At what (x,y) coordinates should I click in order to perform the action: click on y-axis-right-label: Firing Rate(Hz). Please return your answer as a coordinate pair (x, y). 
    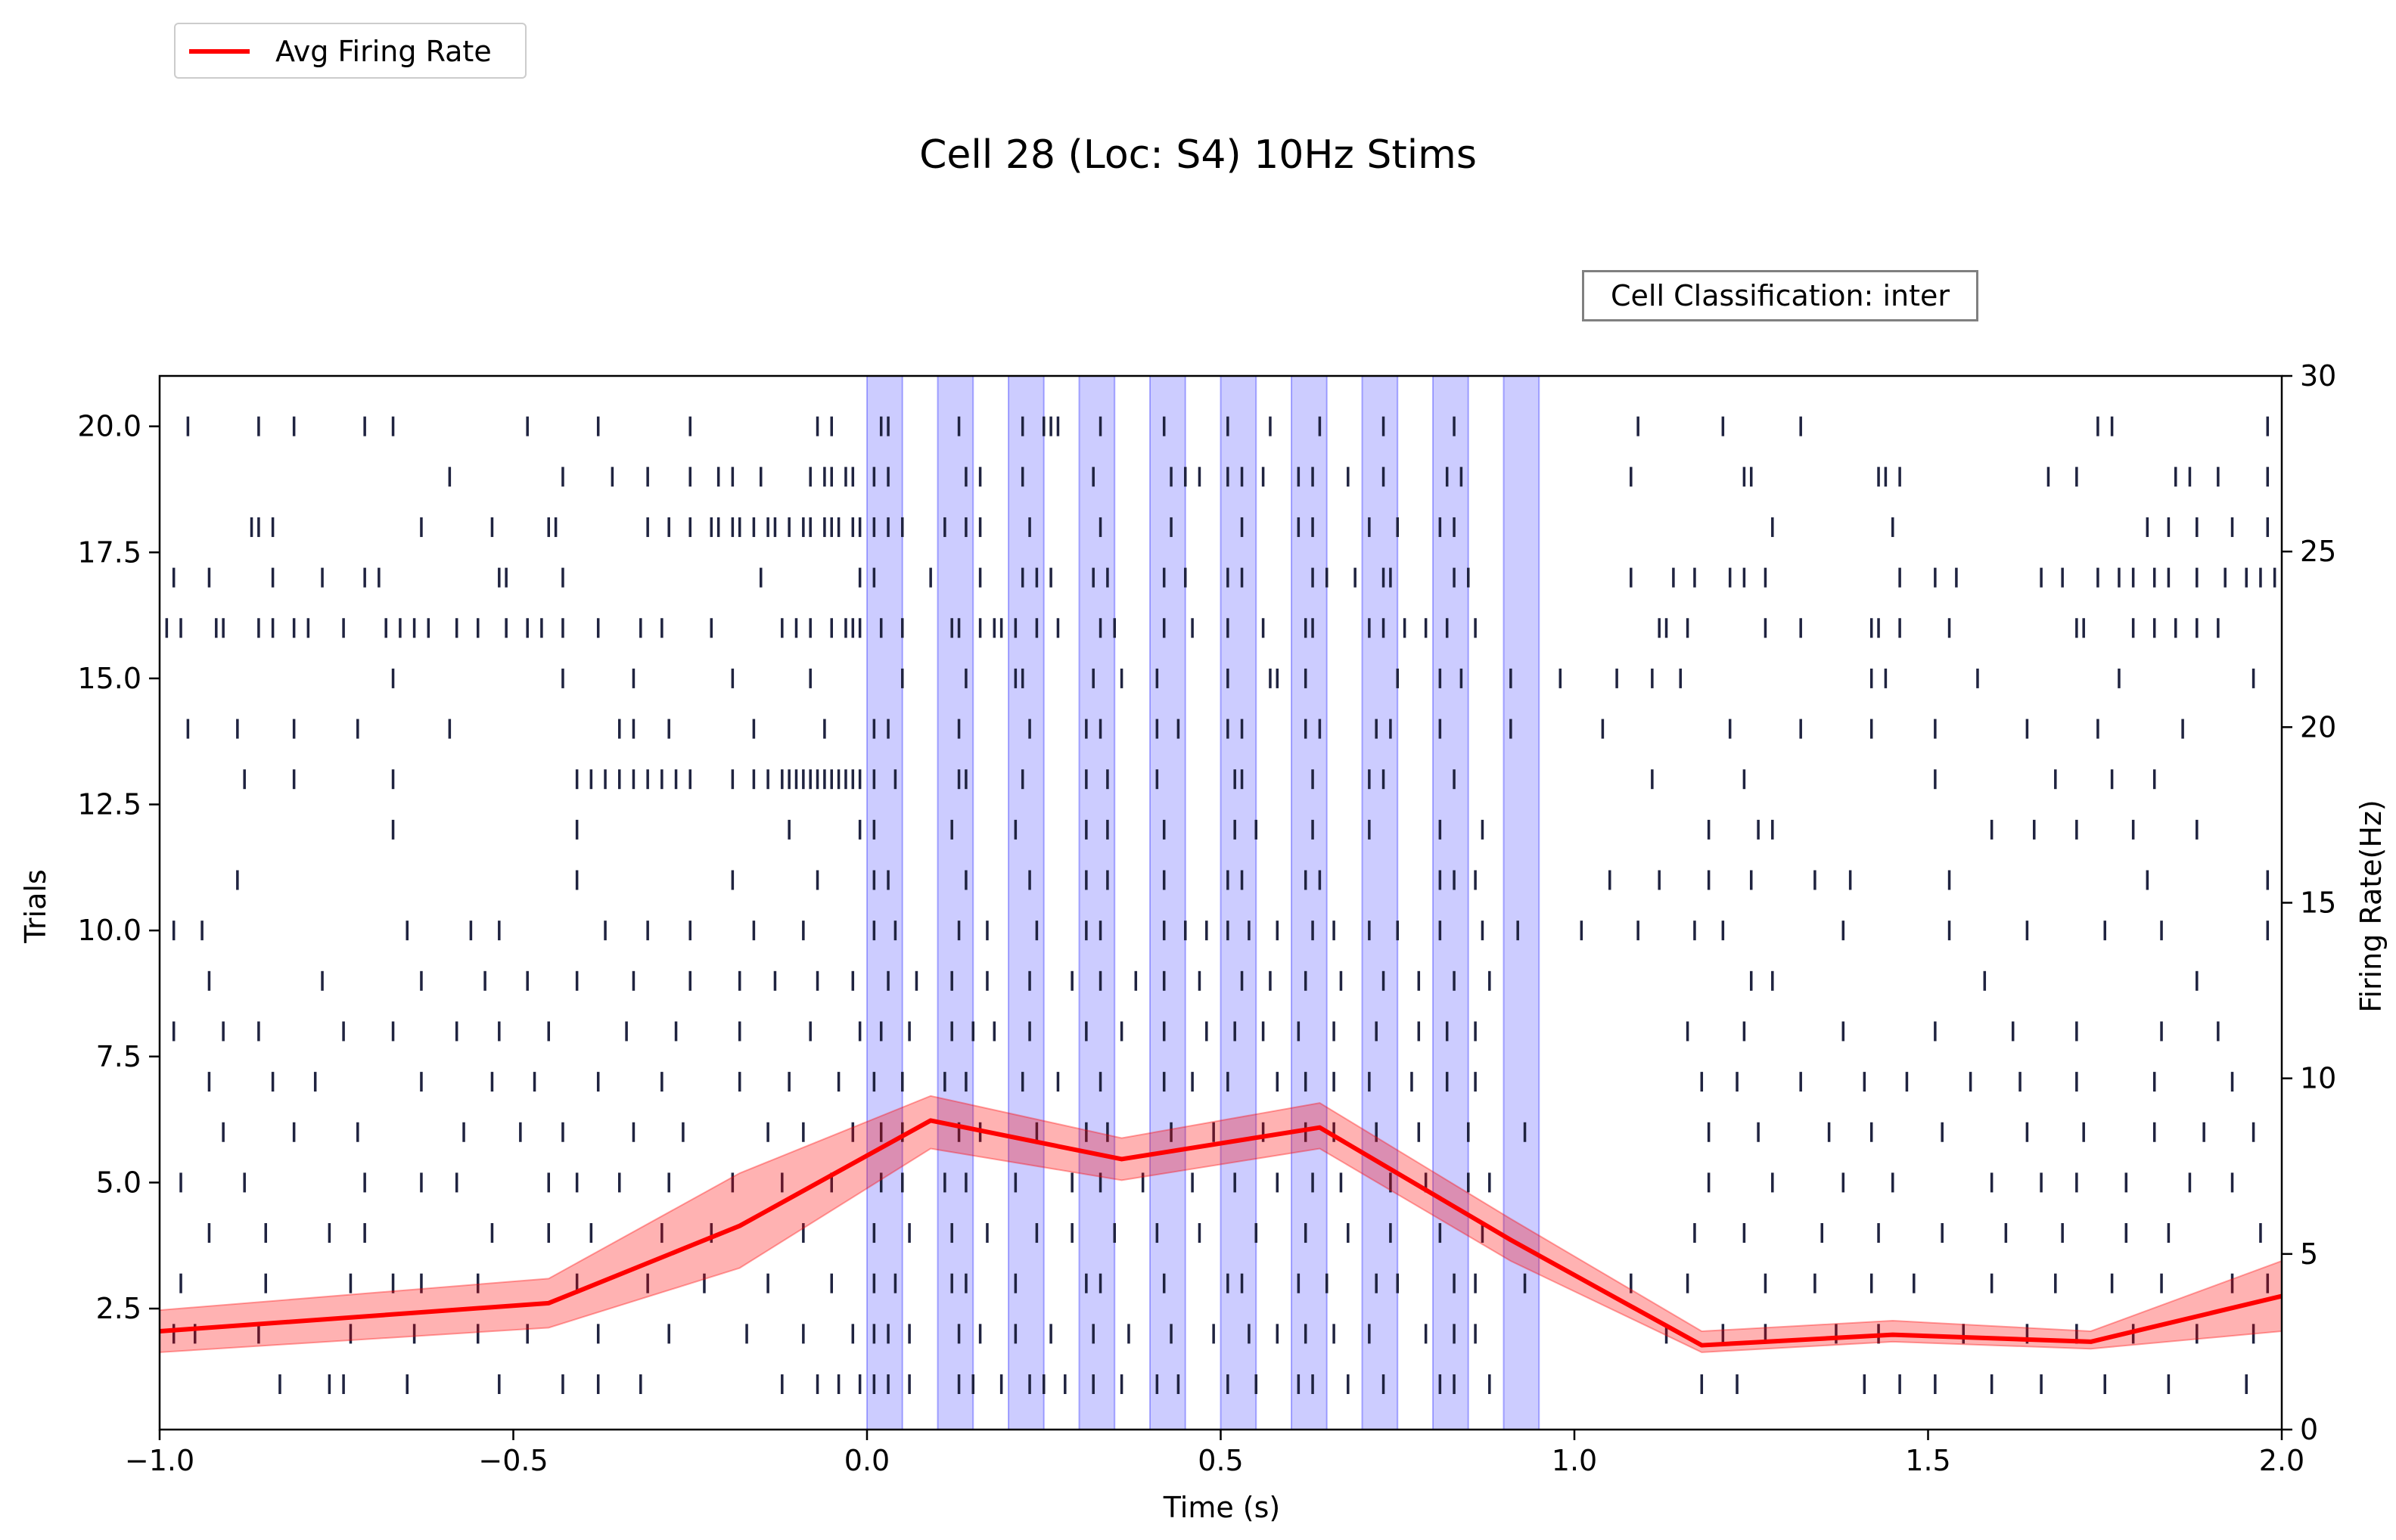
    Looking at the image, I should click on (2371, 906).